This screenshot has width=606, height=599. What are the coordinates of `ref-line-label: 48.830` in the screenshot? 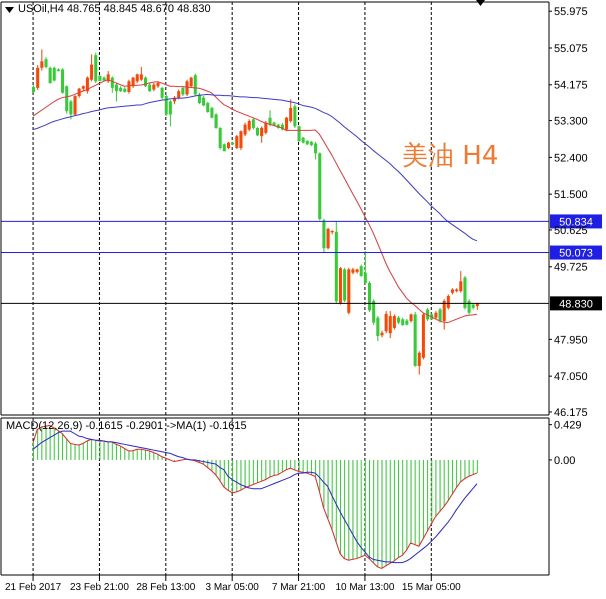 It's located at (576, 304).